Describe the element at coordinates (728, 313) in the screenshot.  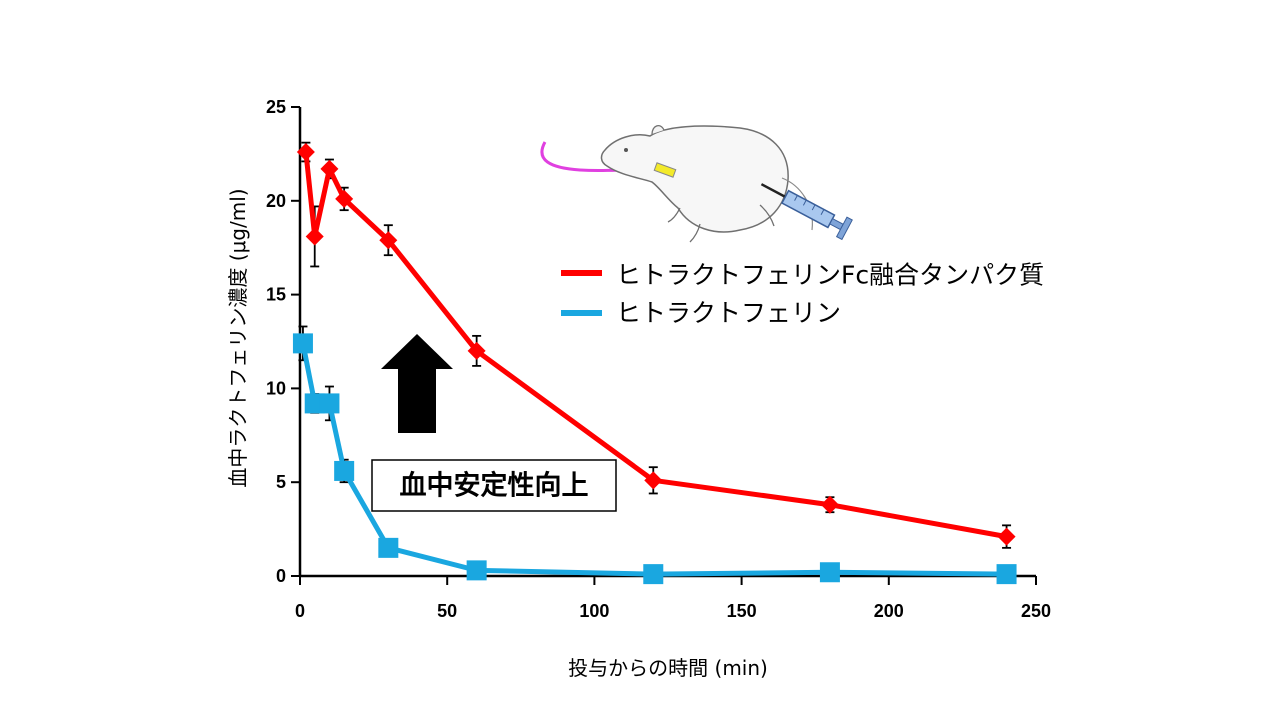
I see `legend-label-lf: ヒトラクトフェリン` at that location.